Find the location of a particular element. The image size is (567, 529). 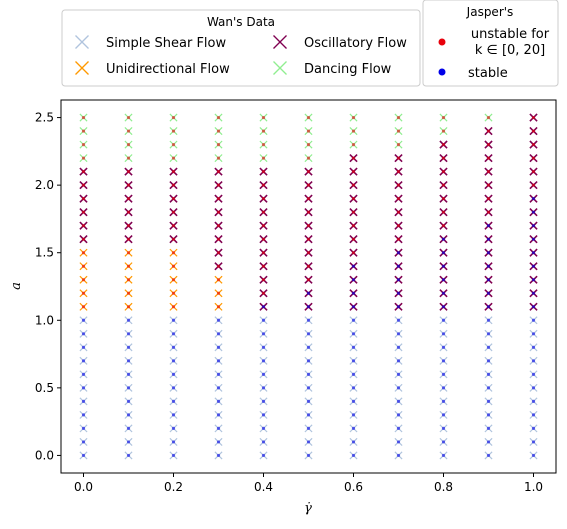

x-axis: 0.0 0.2 0.4 0.6 0.8 1.0 is located at coordinates (308, 483).